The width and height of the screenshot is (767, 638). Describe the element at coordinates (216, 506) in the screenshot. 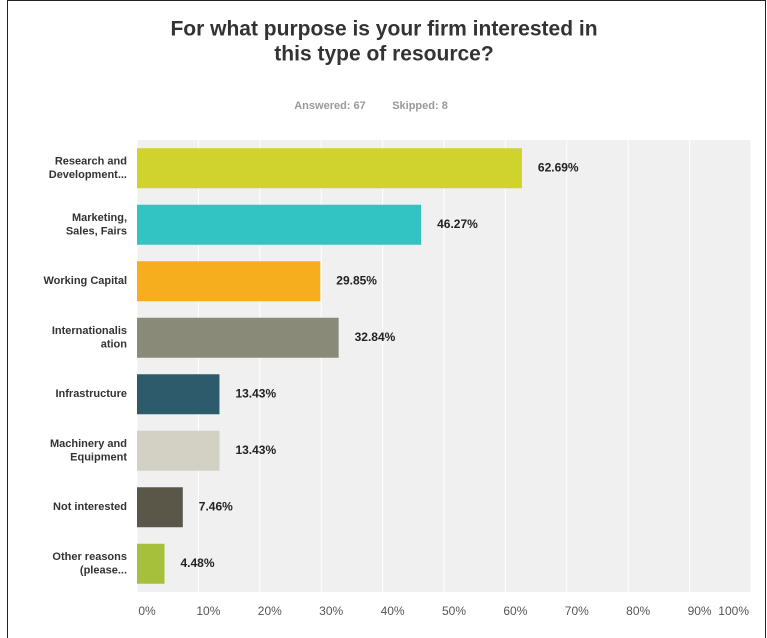

I see `value-label: 7.46%` at that location.